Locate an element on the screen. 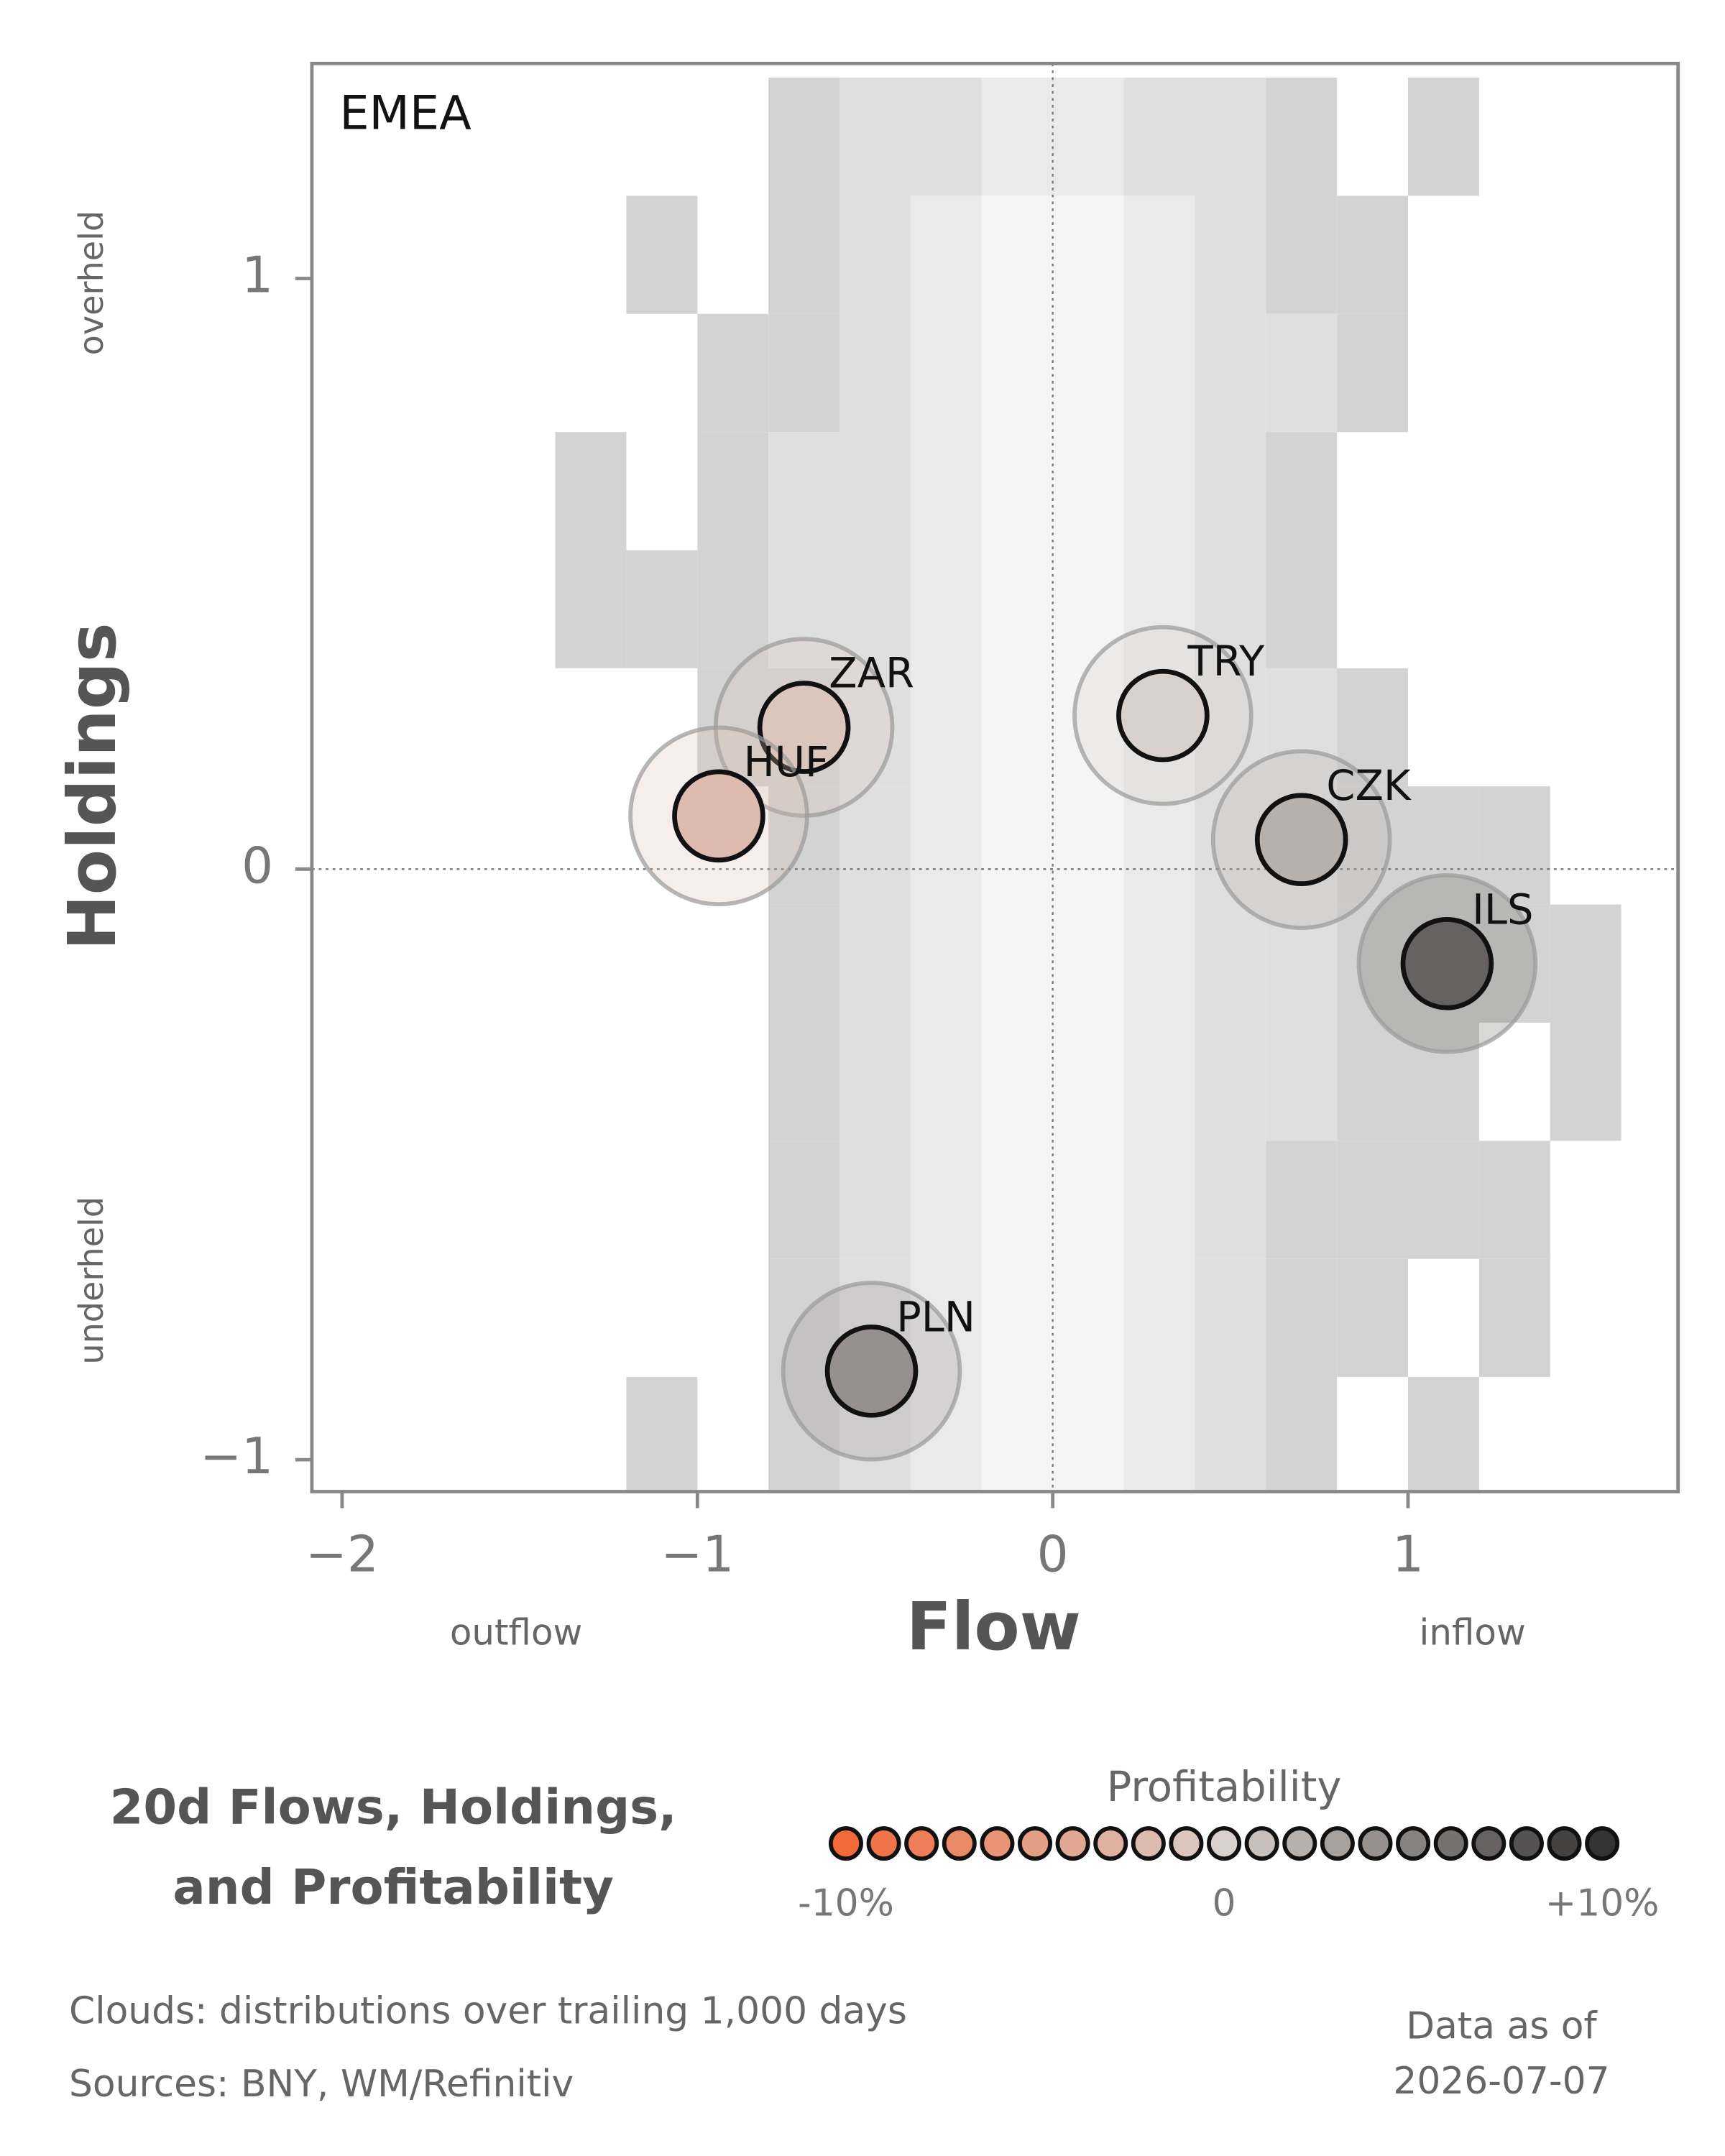  x-tick-label: 1 is located at coordinates (1408, 1555).